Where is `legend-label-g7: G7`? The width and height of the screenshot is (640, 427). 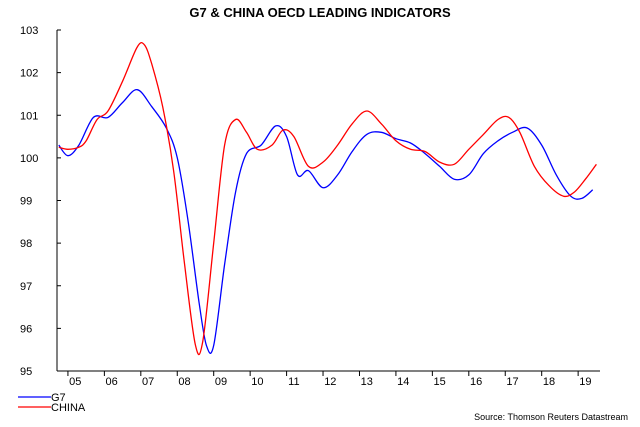 legend-label-g7: G7 is located at coordinates (58, 398).